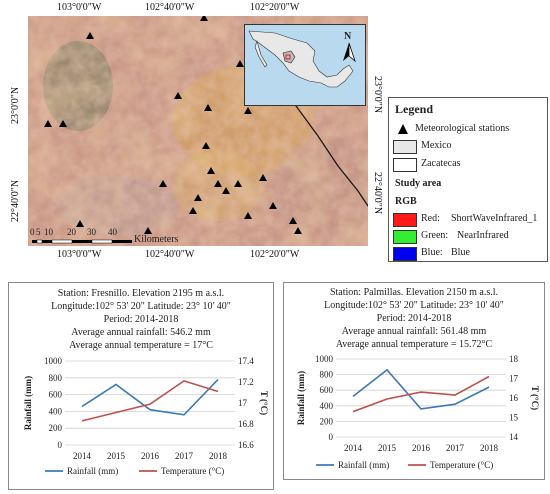  I want to click on y2-tick-label: 16, so click(514, 398).